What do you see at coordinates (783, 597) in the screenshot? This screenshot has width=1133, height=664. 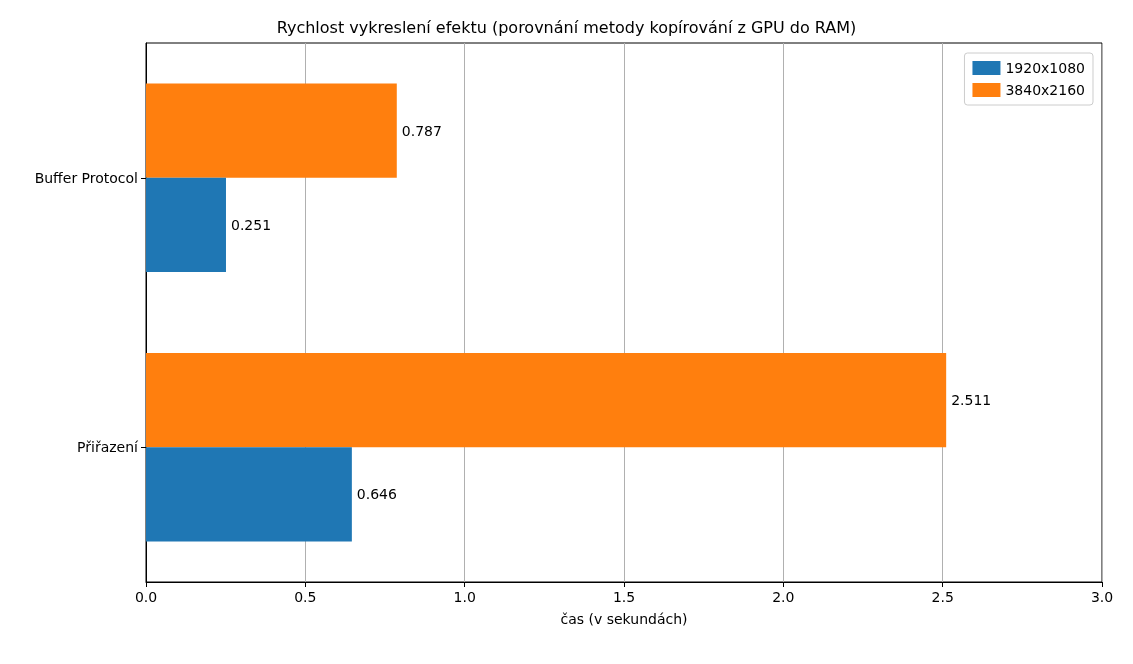 I see `x-tick-label: 2.0` at bounding box center [783, 597].